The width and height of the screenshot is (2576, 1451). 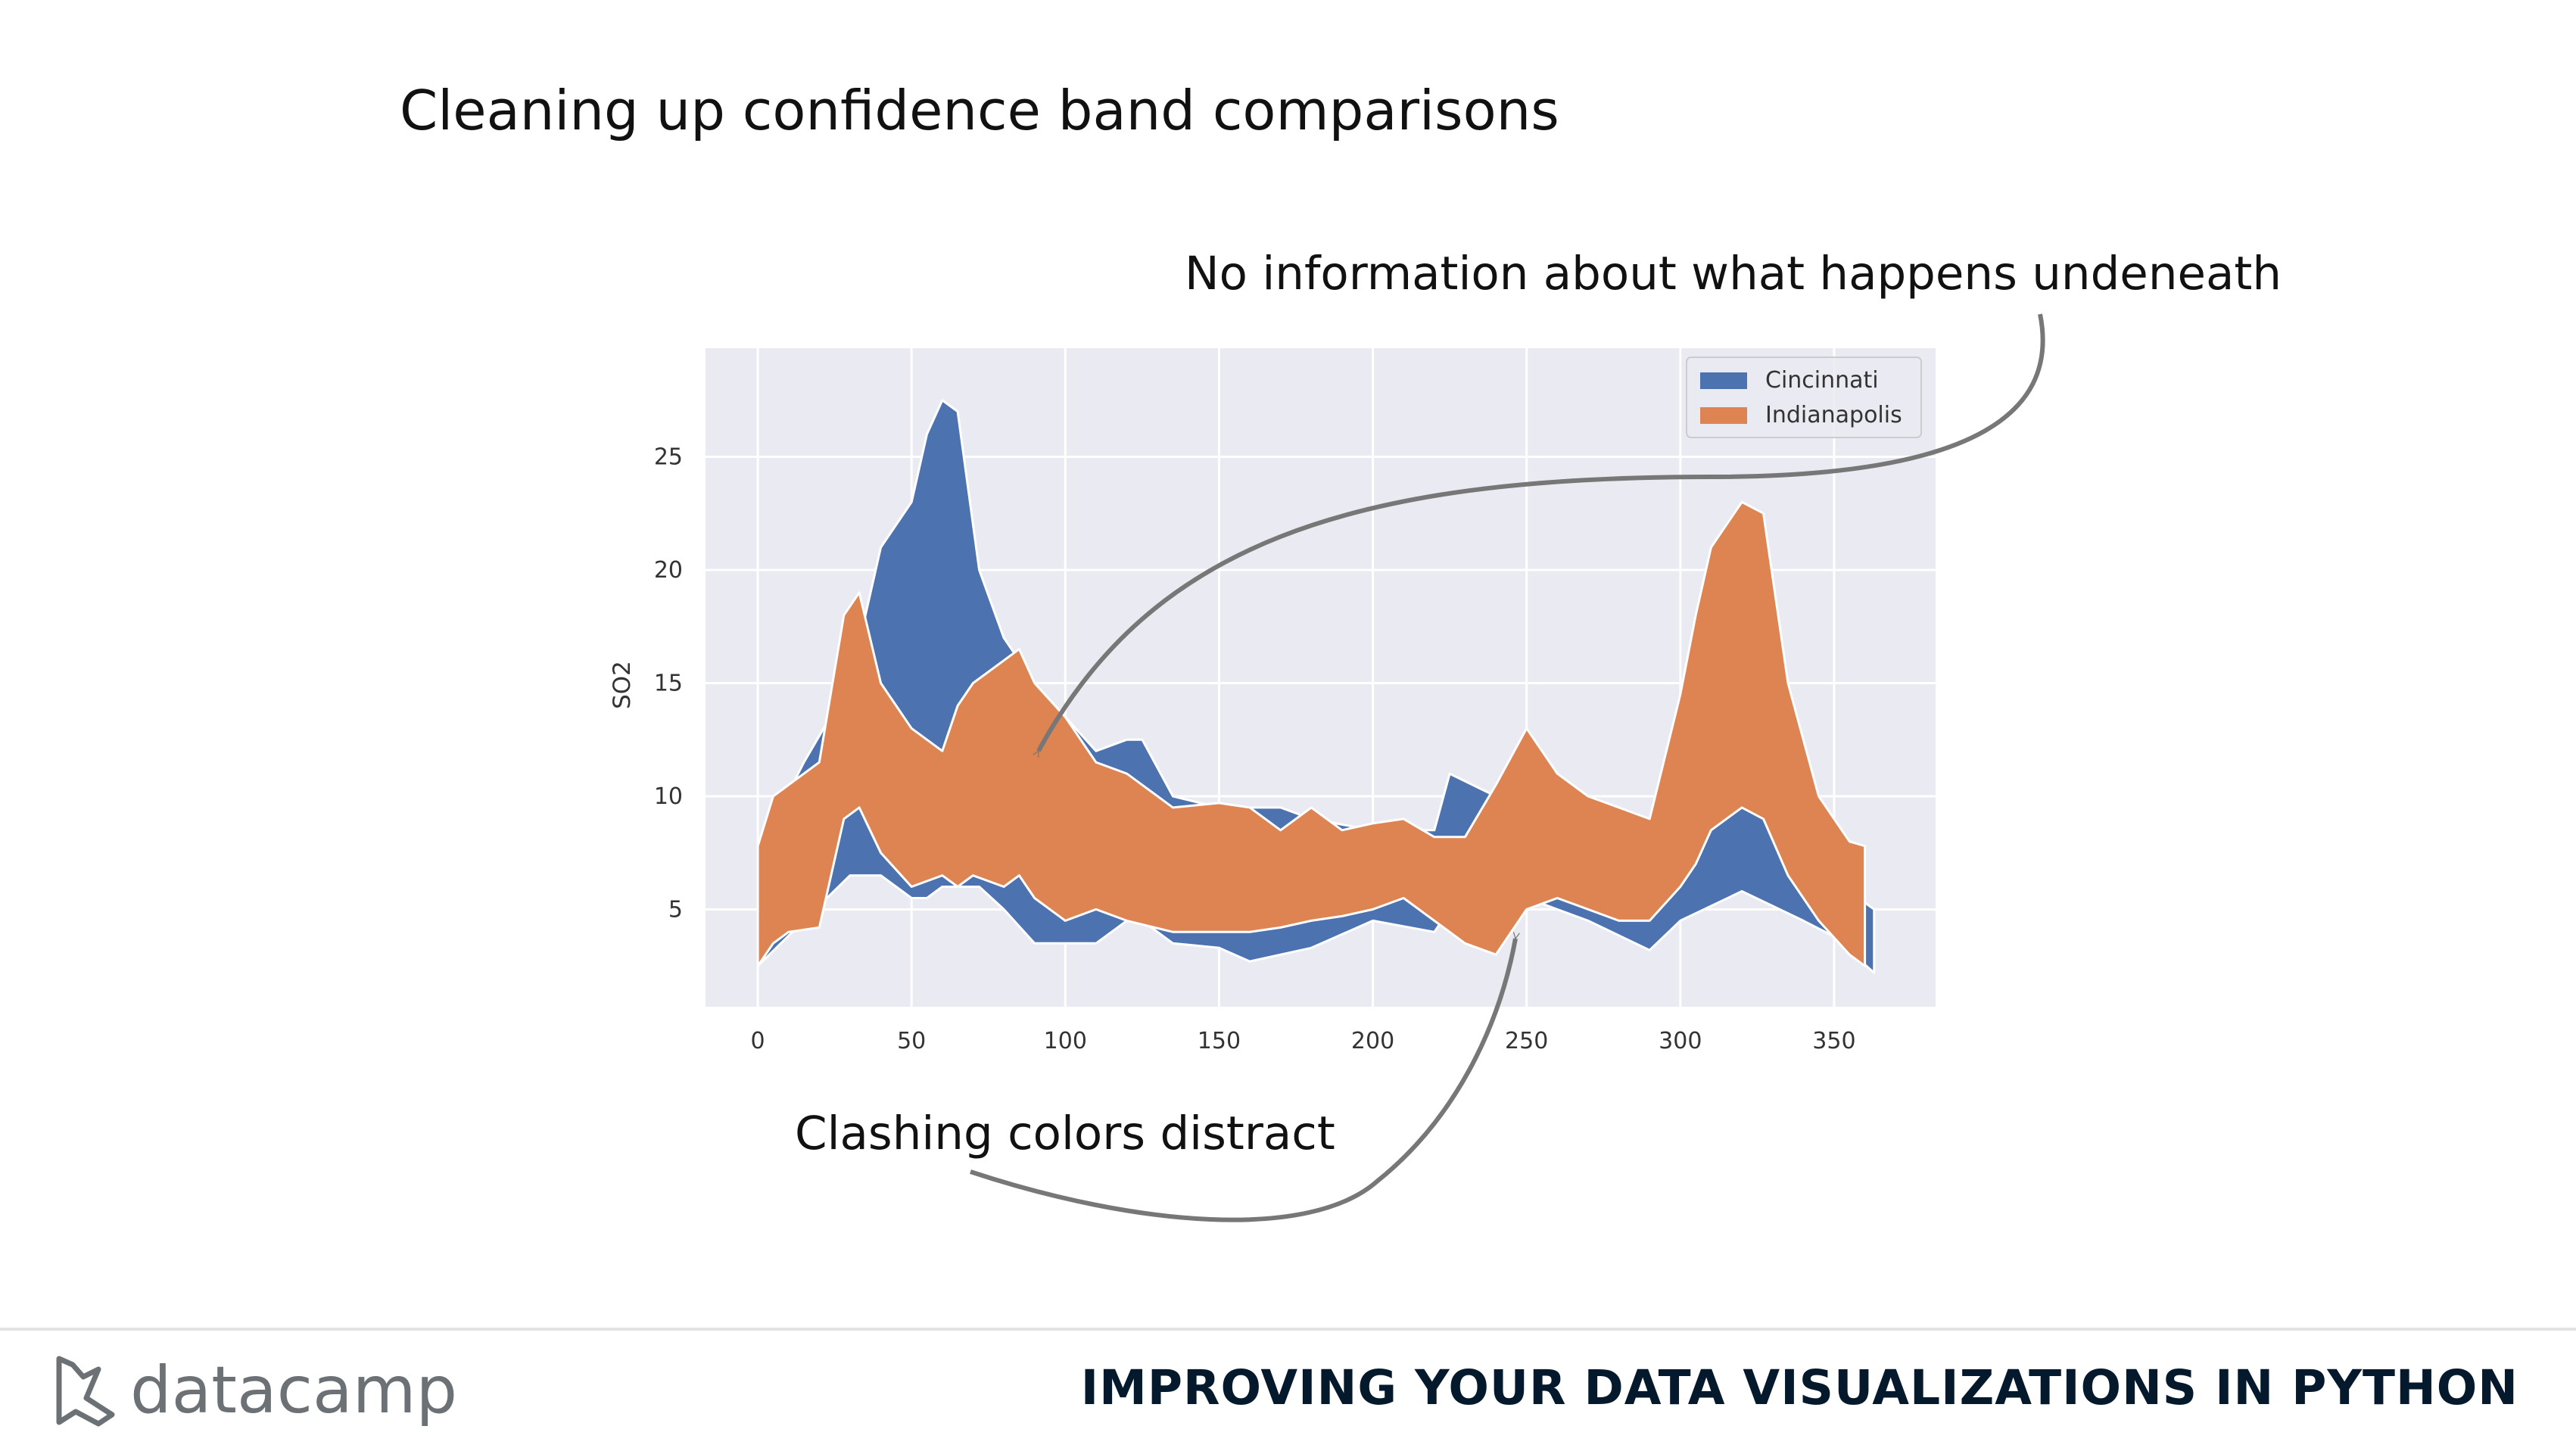 What do you see at coordinates (911, 1041) in the screenshot?
I see `x-tick-label: 50` at bounding box center [911, 1041].